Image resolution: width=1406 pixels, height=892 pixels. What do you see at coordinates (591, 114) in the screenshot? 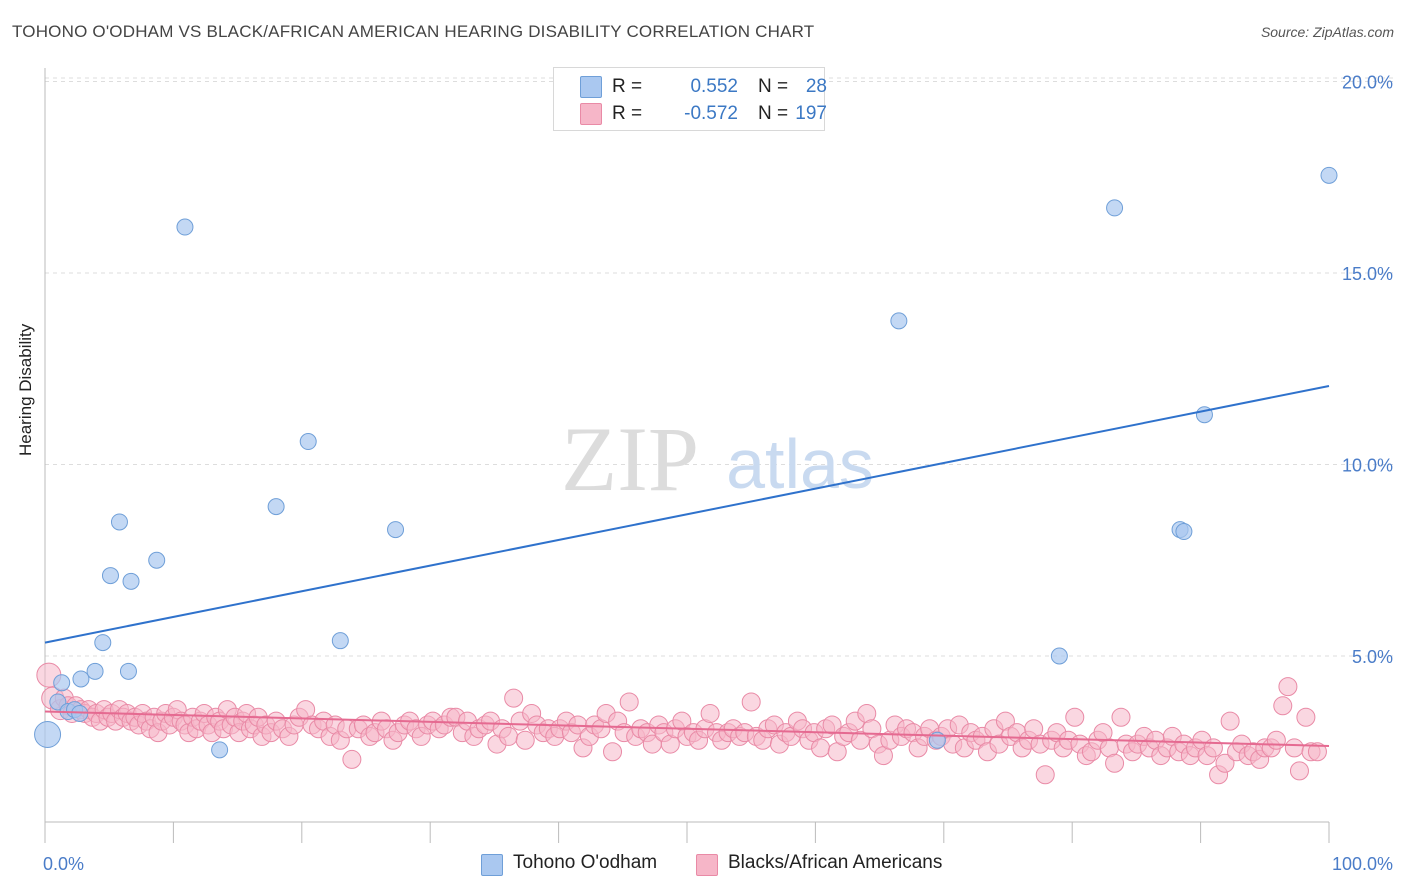
I see `legend-swatch-pink` at bounding box center [591, 114].